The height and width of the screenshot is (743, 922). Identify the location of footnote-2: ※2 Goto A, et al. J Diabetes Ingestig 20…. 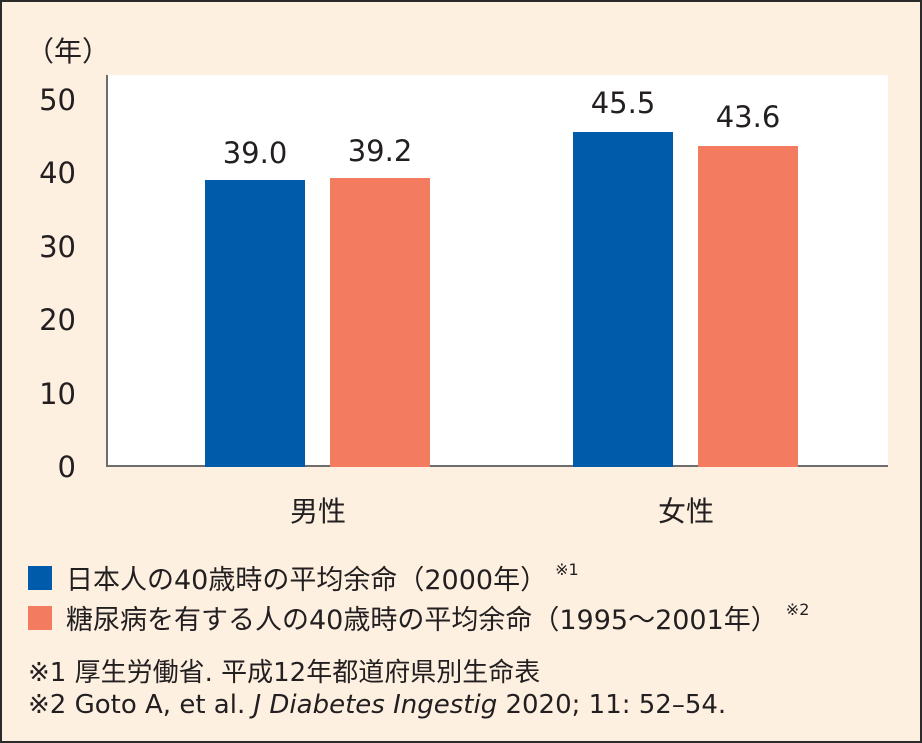
(377, 705).